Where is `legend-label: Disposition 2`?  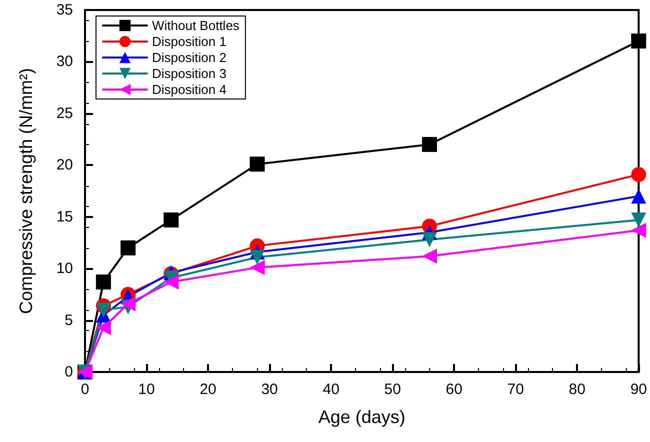
legend-label: Disposition 2 is located at coordinates (189, 57).